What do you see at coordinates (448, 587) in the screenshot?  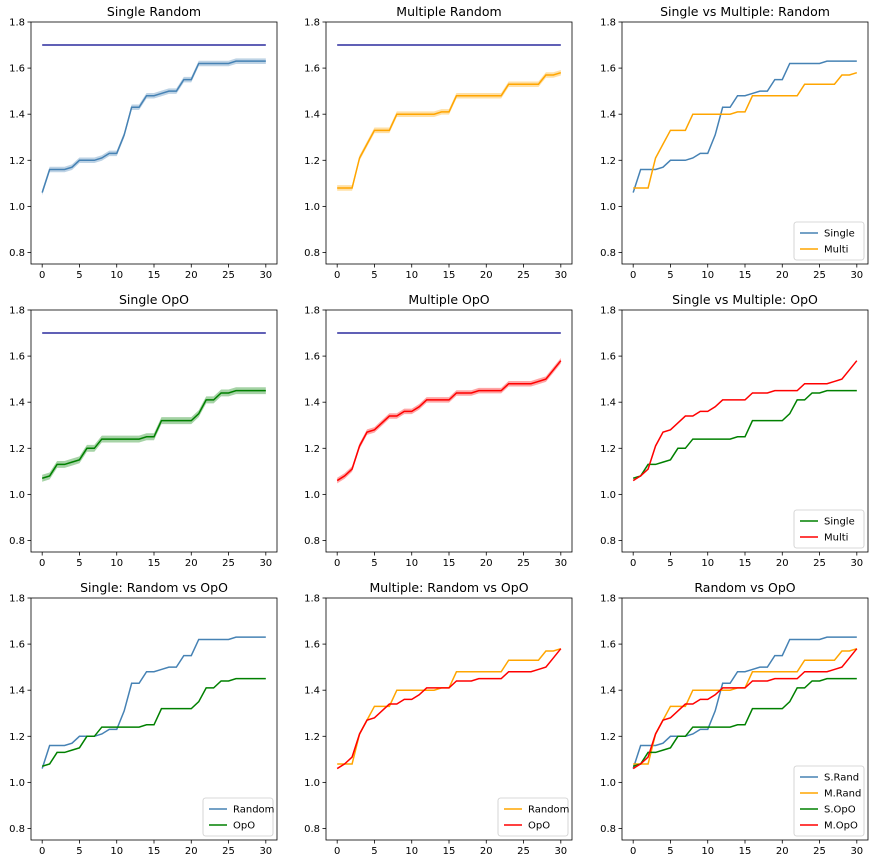 I see `subplot-title: Multiple: Random vs OpO` at bounding box center [448, 587].